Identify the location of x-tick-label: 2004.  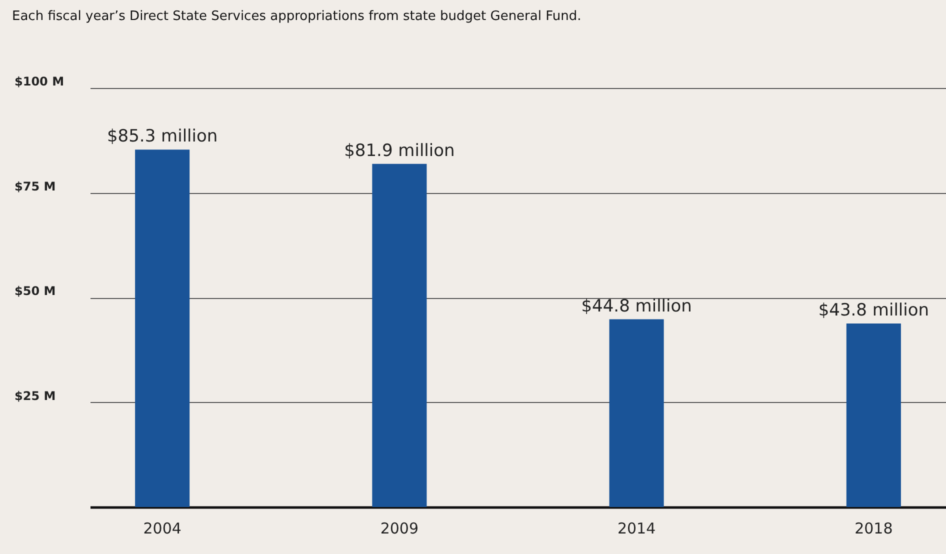
(162, 529).